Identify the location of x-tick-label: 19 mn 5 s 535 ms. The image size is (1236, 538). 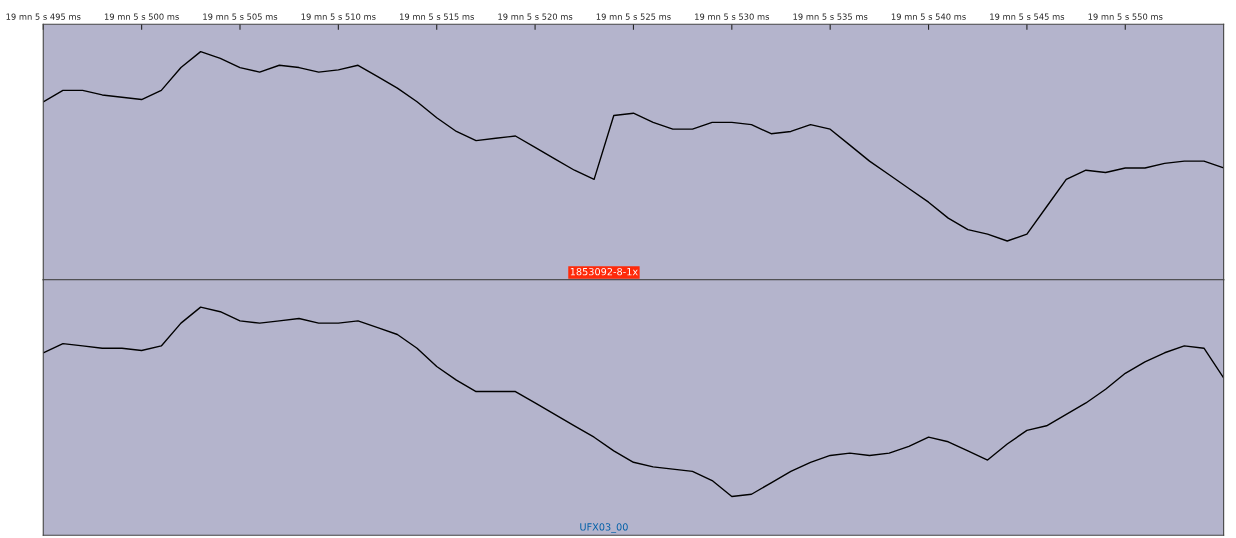
(830, 16).